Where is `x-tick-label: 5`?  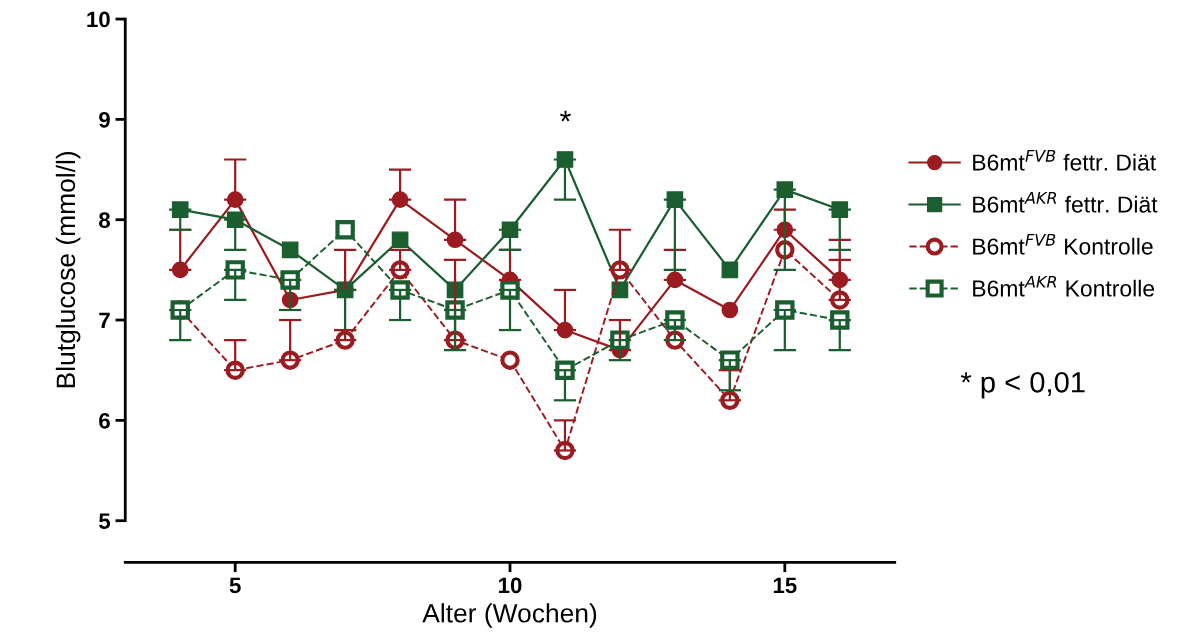 x-tick-label: 5 is located at coordinates (235, 585).